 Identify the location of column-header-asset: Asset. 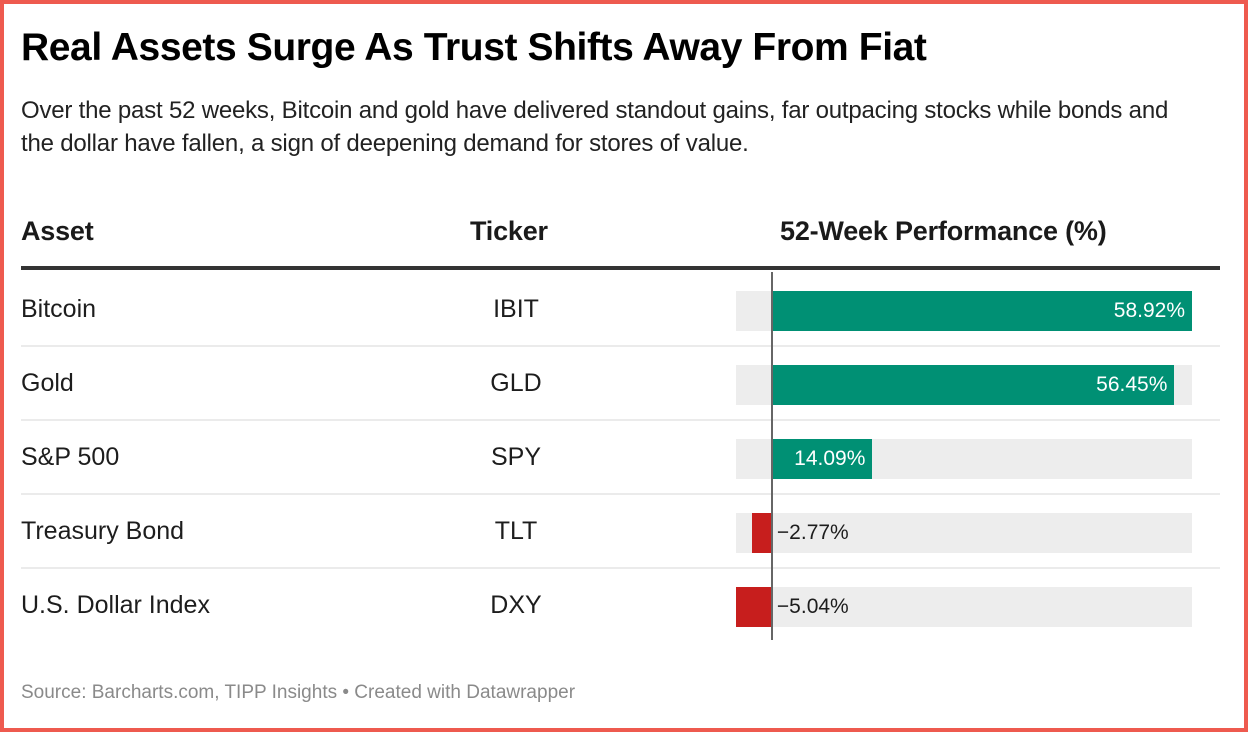
(57, 231).